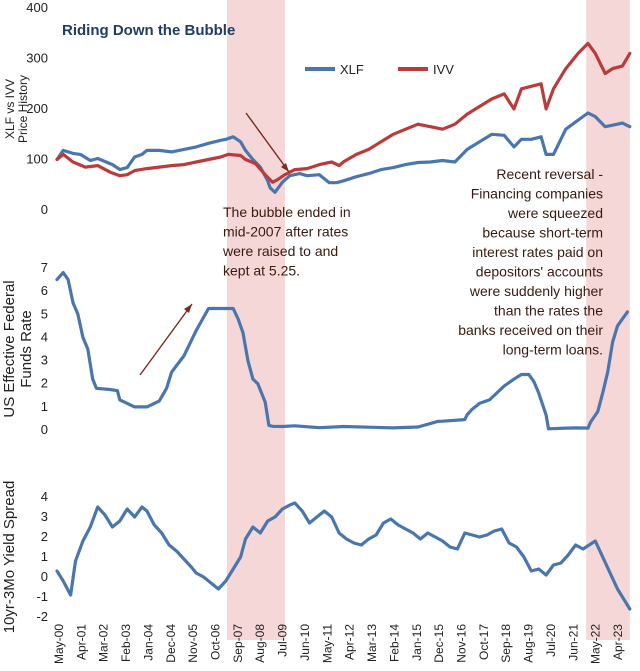 The image size is (640, 671). I want to click on x-tick-label: Dec-04, so click(171, 643).